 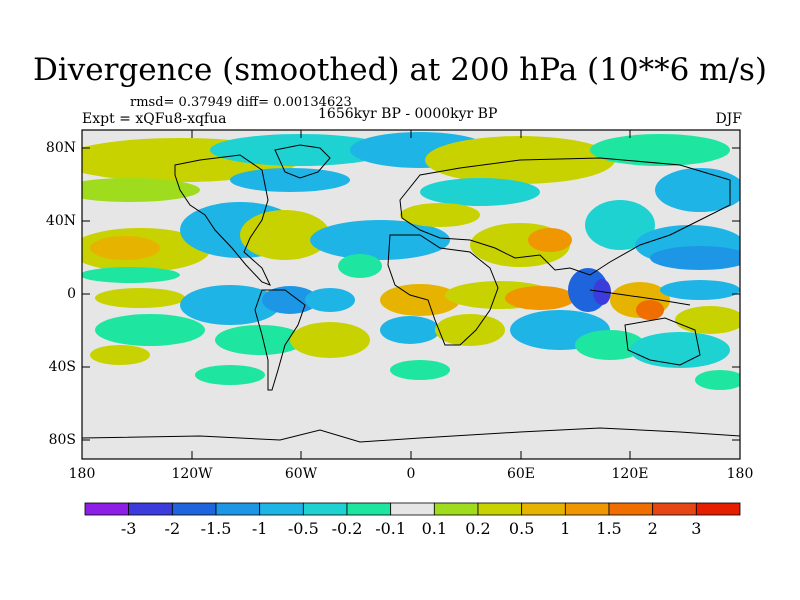 I want to click on colorbar-label: 0.1, so click(x=434, y=528).